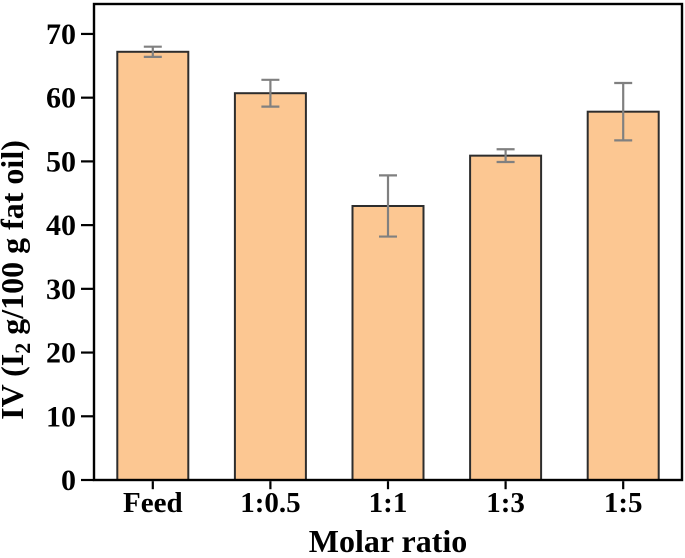 The height and width of the screenshot is (558, 685). What do you see at coordinates (153, 265) in the screenshot?
I see `bar-feed` at bounding box center [153, 265].